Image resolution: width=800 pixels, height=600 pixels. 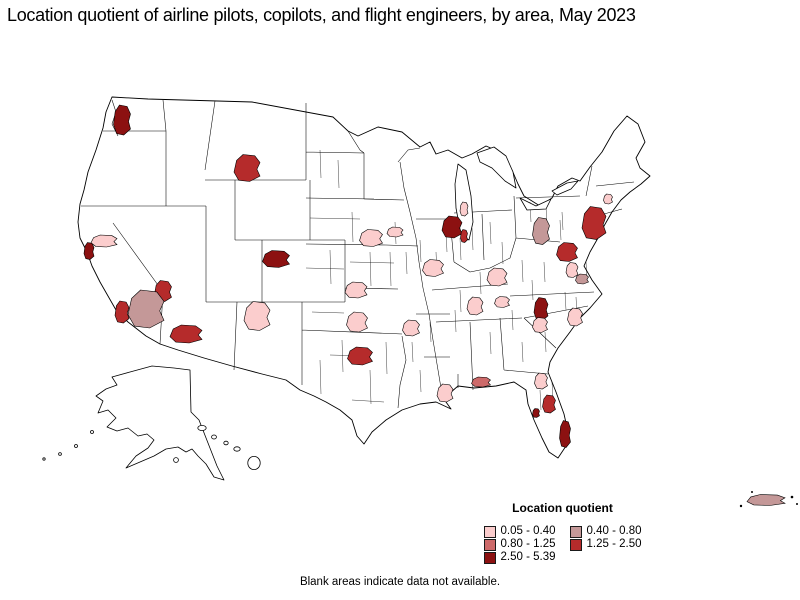 I want to click on map-region-new-orleans-la, so click(x=445, y=393).